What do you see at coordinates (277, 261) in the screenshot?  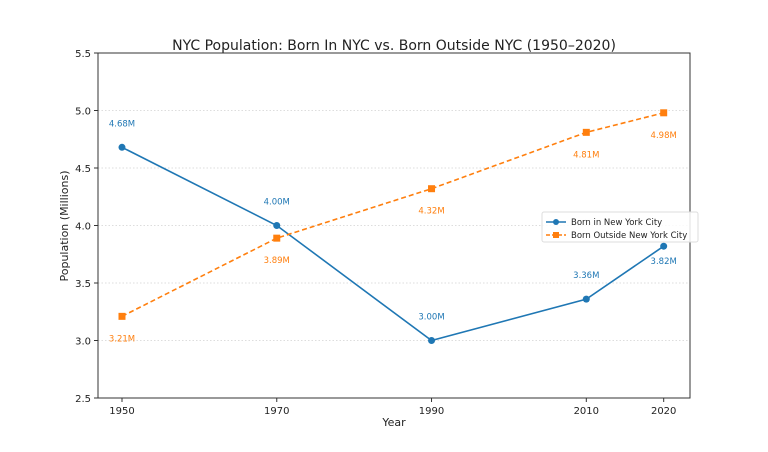 I see `born-outside-nyc-data-label: 3.89M` at bounding box center [277, 261].